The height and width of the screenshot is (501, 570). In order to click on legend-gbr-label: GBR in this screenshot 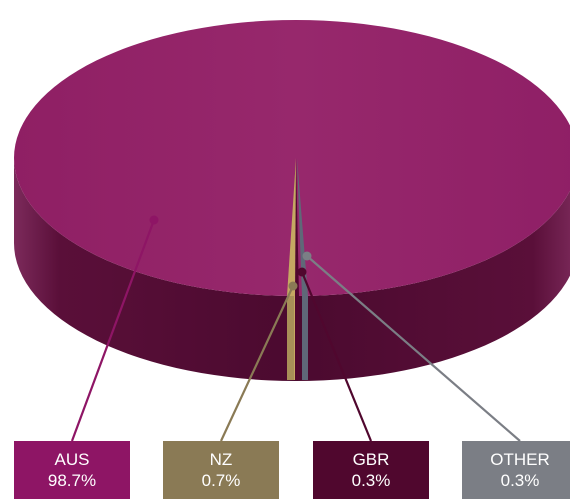, I will do `click(371, 459)`.